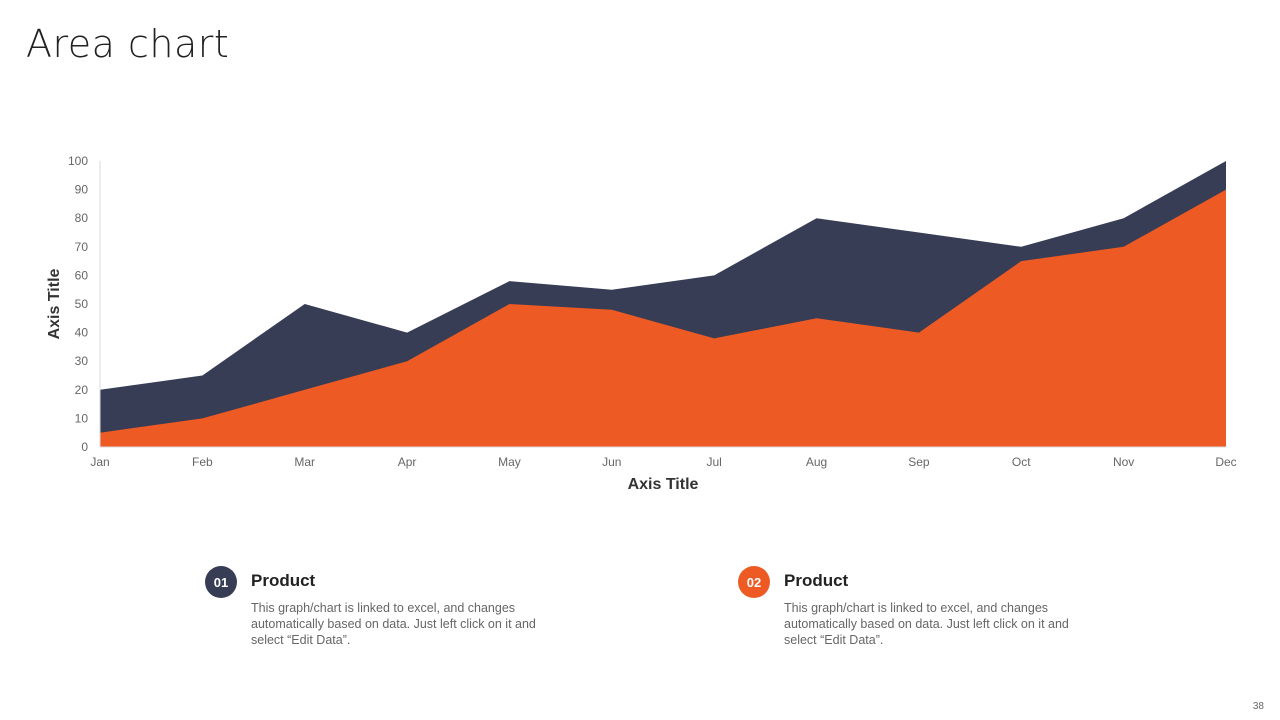 Image resolution: width=1280 pixels, height=720 pixels. What do you see at coordinates (82, 361) in the screenshot?
I see `y-tick-label: 30` at bounding box center [82, 361].